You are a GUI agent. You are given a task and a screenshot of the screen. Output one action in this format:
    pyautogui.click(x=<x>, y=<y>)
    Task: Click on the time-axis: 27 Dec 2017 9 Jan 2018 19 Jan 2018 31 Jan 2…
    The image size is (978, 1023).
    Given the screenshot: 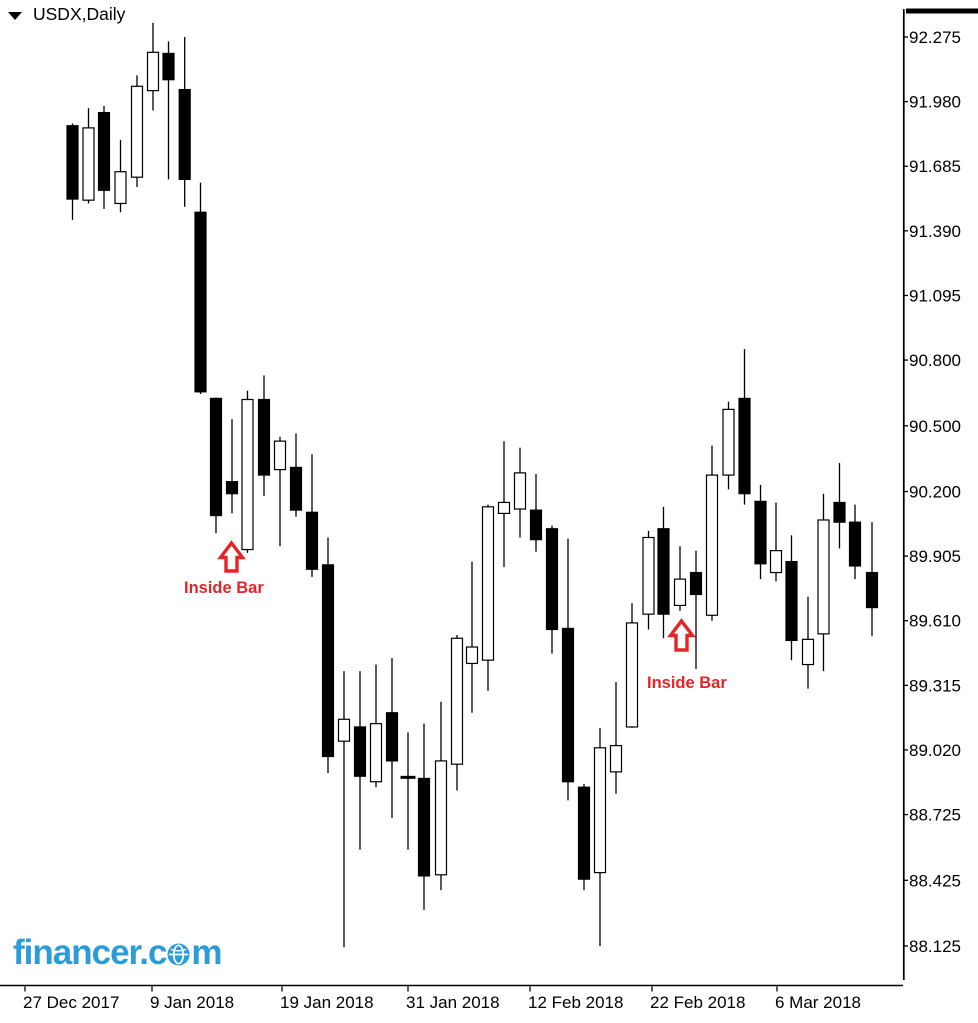 What is the action you would take?
    pyautogui.click(x=451, y=998)
    